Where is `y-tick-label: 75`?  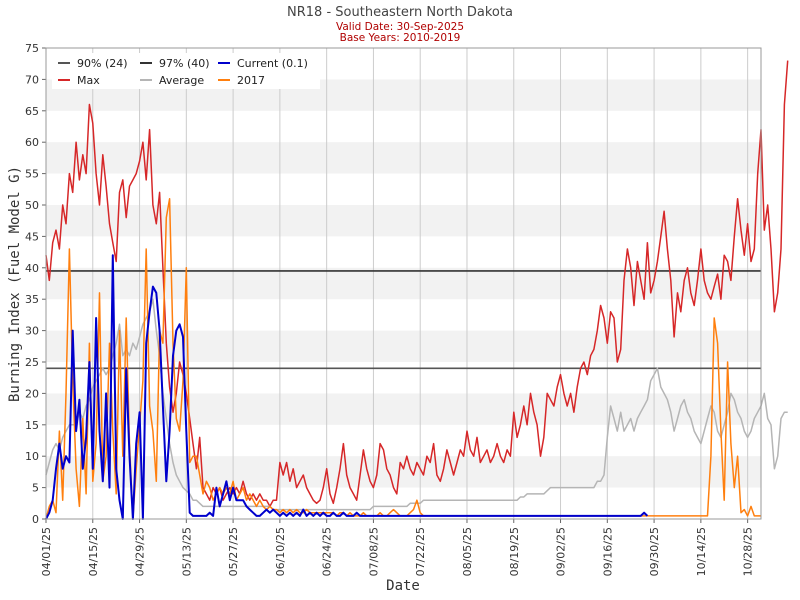
y-tick-label: 75 is located at coordinates (32, 48).